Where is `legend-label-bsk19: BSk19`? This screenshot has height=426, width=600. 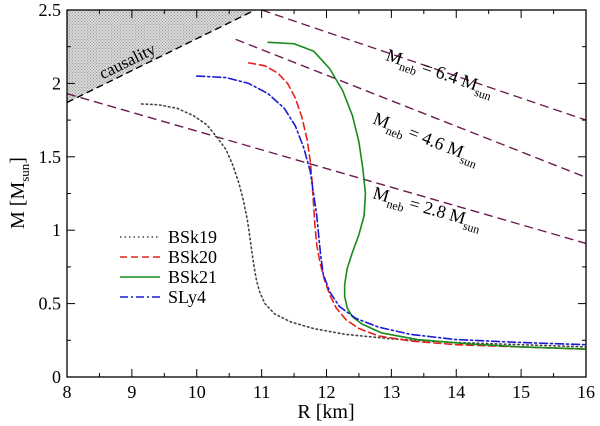 legend-label-bsk19: BSk19 is located at coordinates (192, 237).